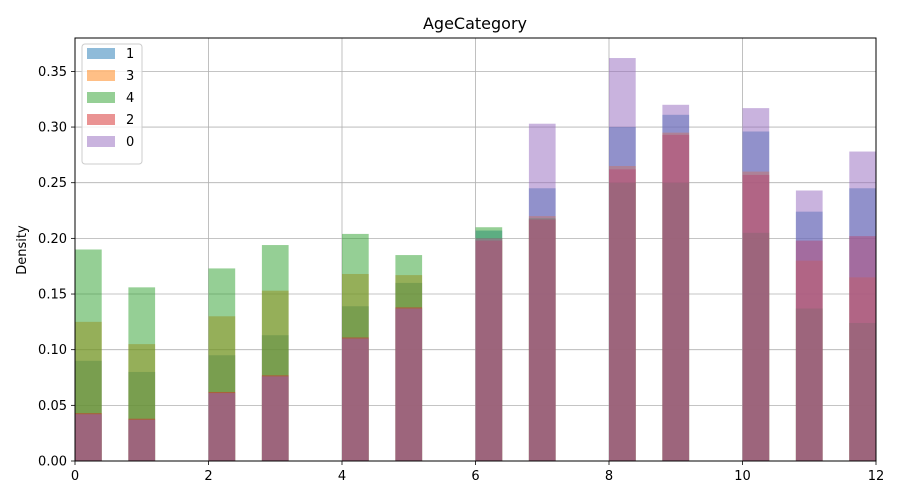 This screenshot has height=500, width=900. What do you see at coordinates (609, 476) in the screenshot?
I see `x-tick-label: 8` at bounding box center [609, 476].